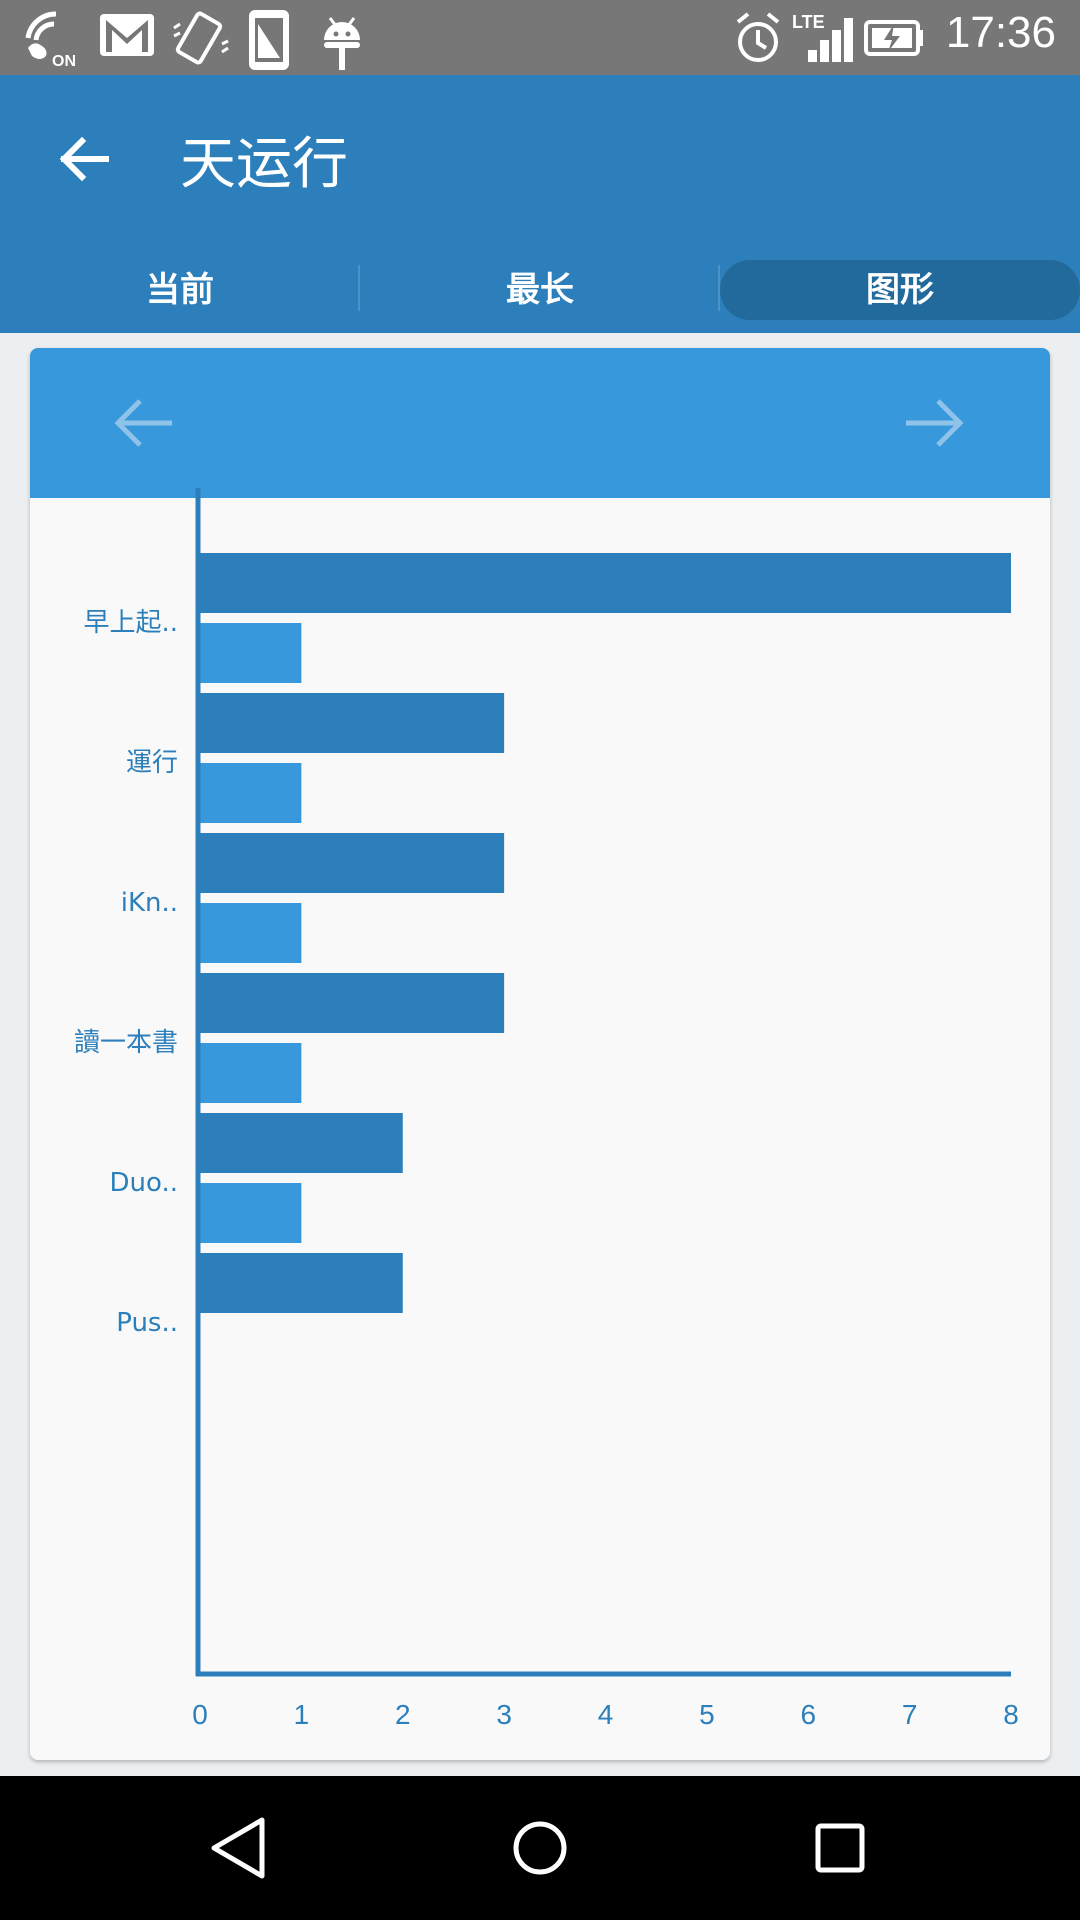 Image resolution: width=1080 pixels, height=1920 pixels. What do you see at coordinates (900, 290) in the screenshot?
I see `tab-graph: 图形` at bounding box center [900, 290].